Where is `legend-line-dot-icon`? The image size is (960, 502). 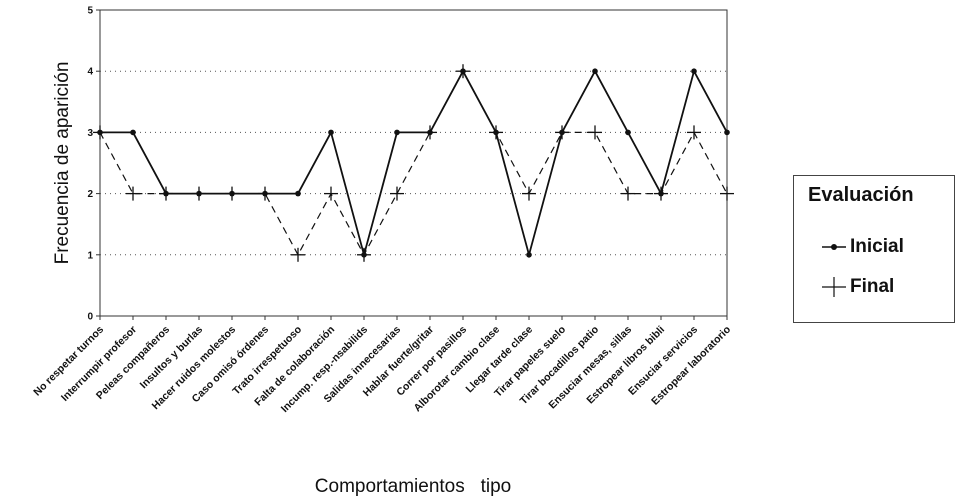 legend-line-dot-icon is located at coordinates (834, 247).